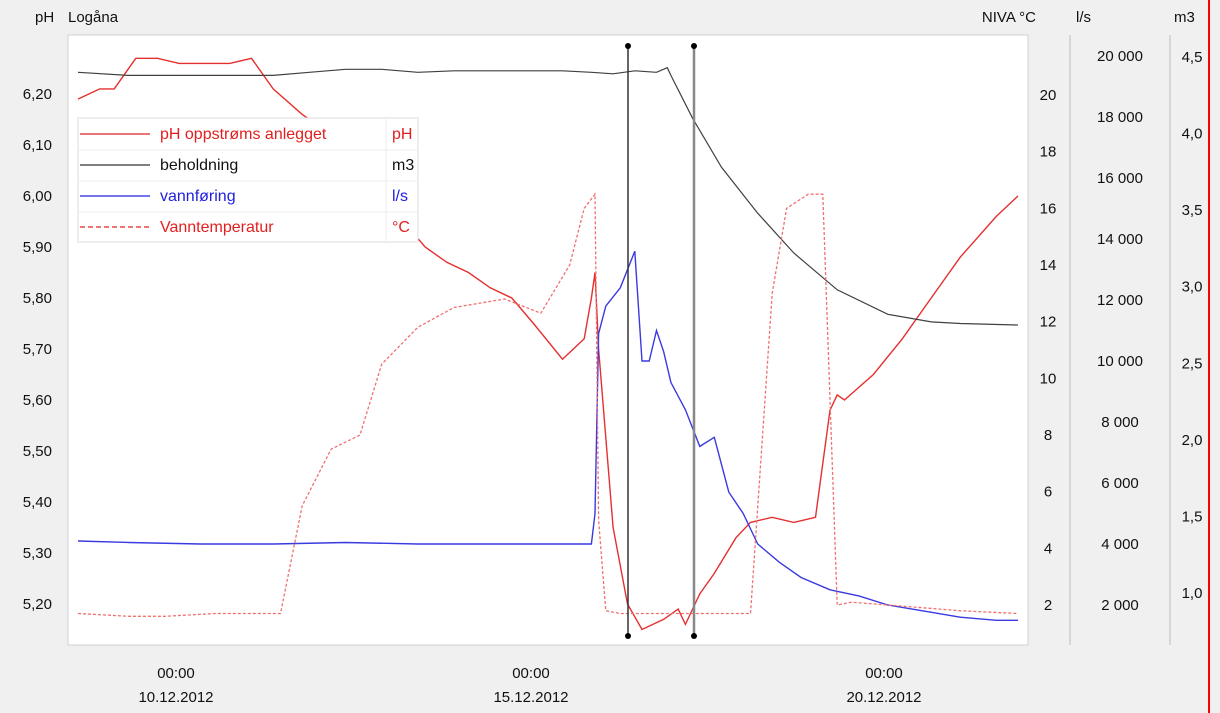 The image size is (1220, 713). Describe the element at coordinates (1120, 239) in the screenshot. I see `flow-tick-label: 14 000` at that location.